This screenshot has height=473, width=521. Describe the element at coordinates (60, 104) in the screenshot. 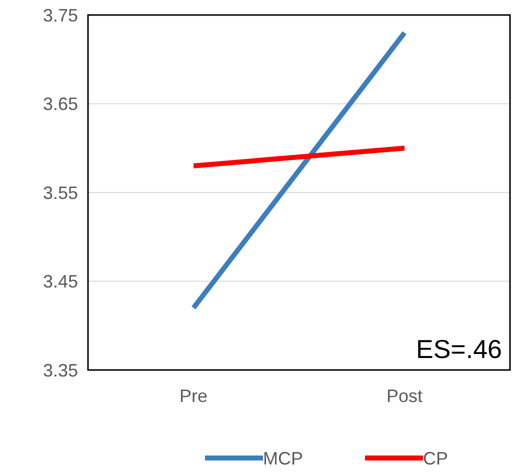

I see `y-tick-label: 3.65` at that location.